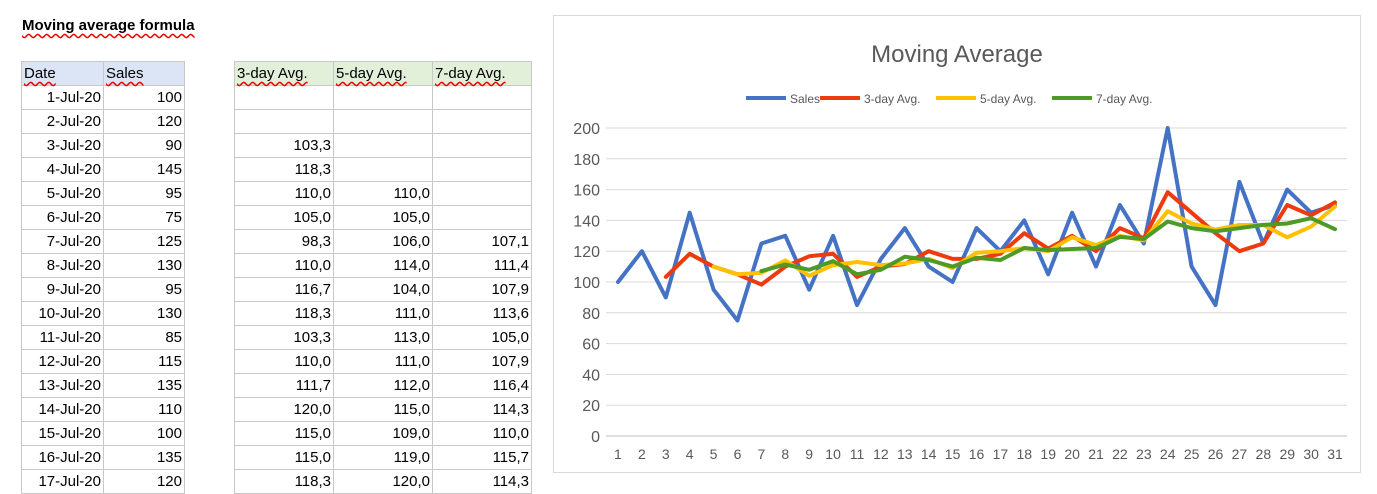 The width and height of the screenshot is (1377, 494). I want to click on avg5-cell: 109,0, so click(383, 433).